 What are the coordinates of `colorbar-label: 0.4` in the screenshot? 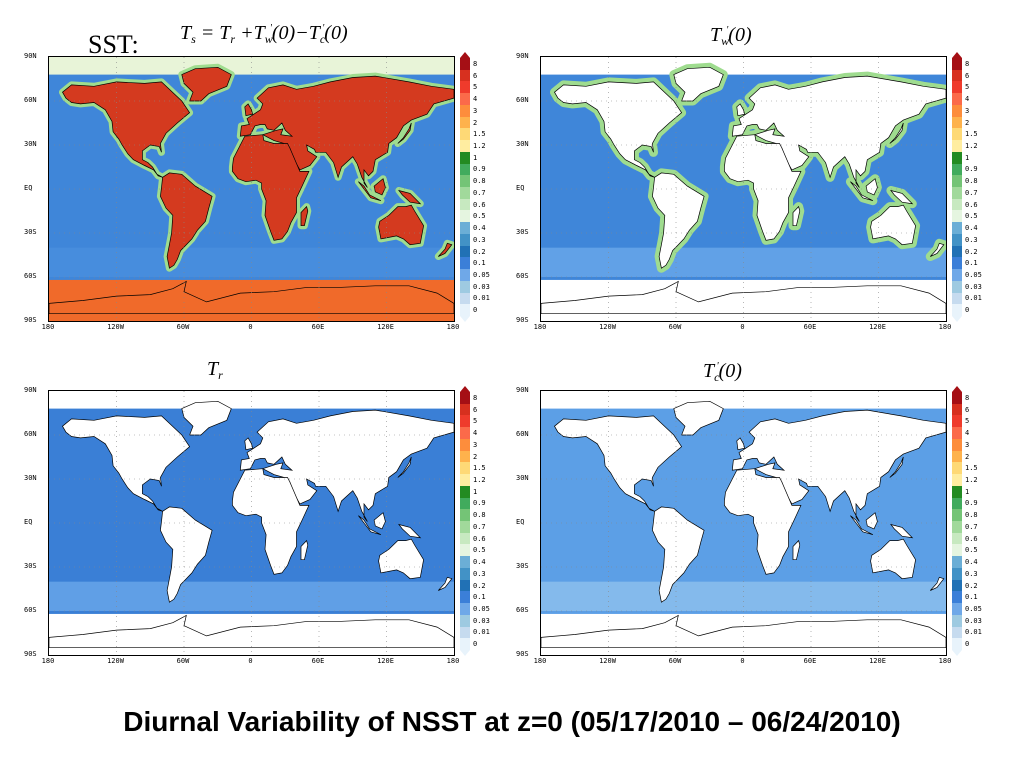 It's located at (479, 562).